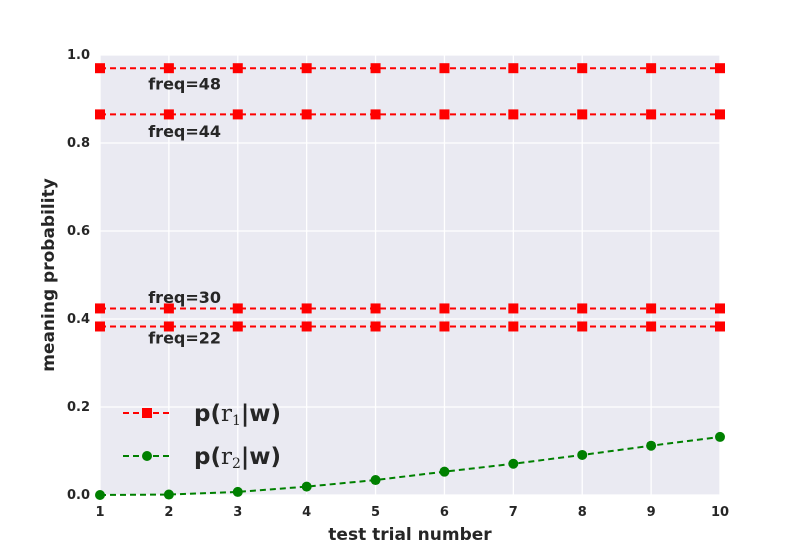 This screenshot has height=550, width=800. What do you see at coordinates (410, 68) in the screenshot?
I see `series-r1_freq48` at bounding box center [410, 68].